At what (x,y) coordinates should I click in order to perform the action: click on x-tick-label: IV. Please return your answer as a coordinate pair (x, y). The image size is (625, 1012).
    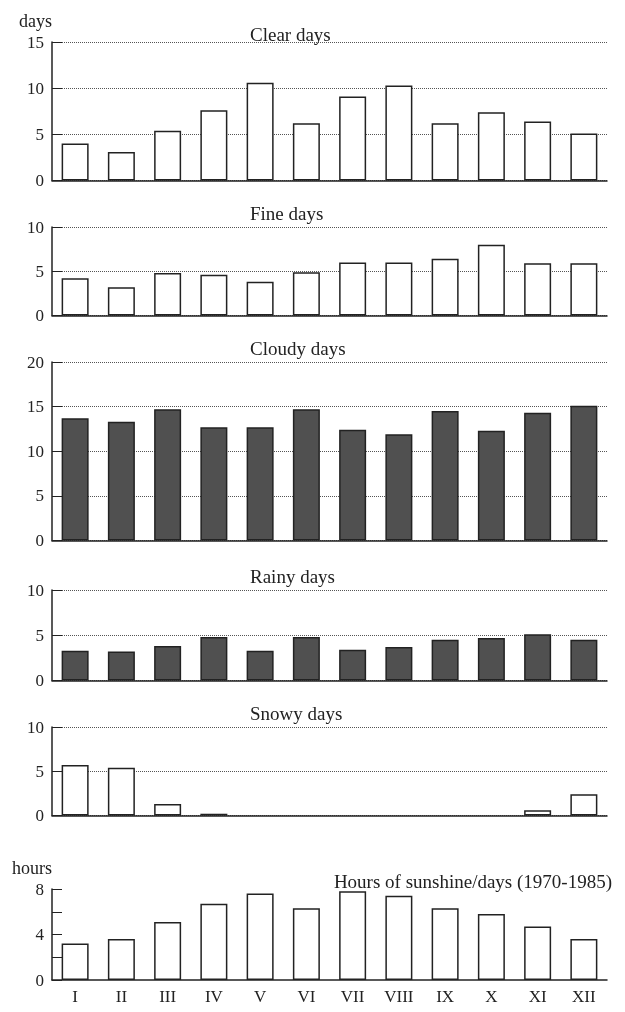
    Looking at the image, I should click on (214, 996).